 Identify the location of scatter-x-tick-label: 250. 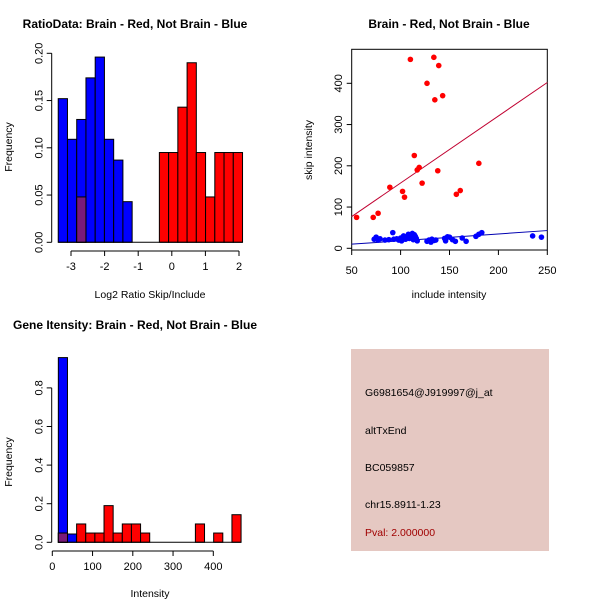
(547, 271).